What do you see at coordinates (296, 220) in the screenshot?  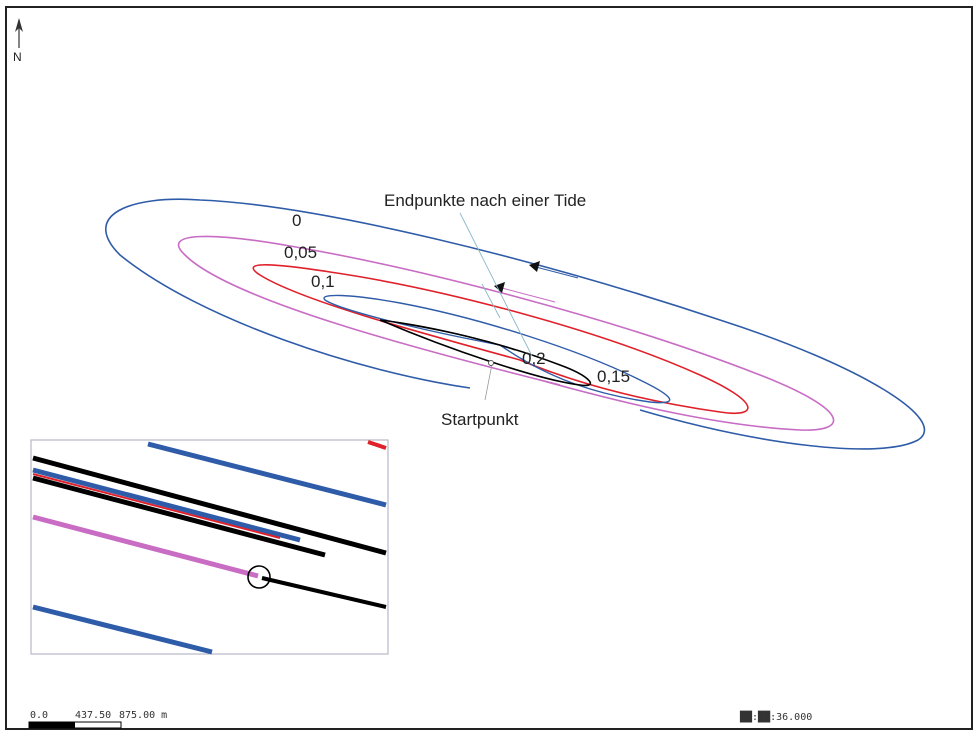 I see `contour-label-0: 0` at bounding box center [296, 220].